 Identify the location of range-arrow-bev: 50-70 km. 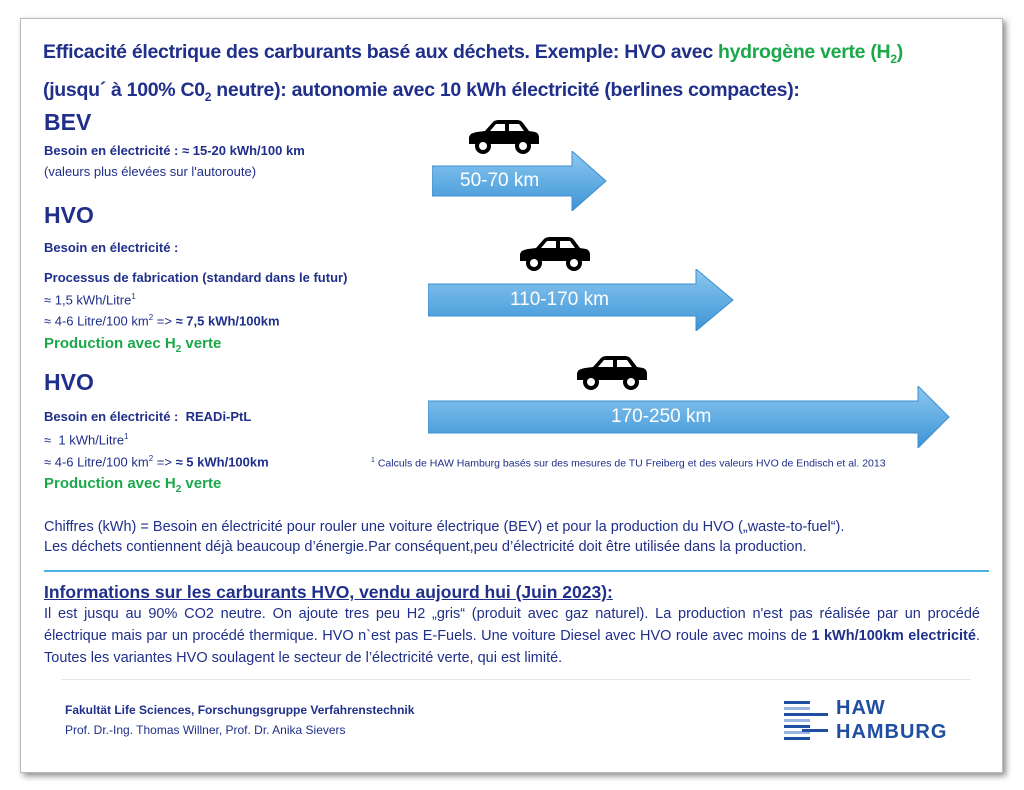
(519, 181).